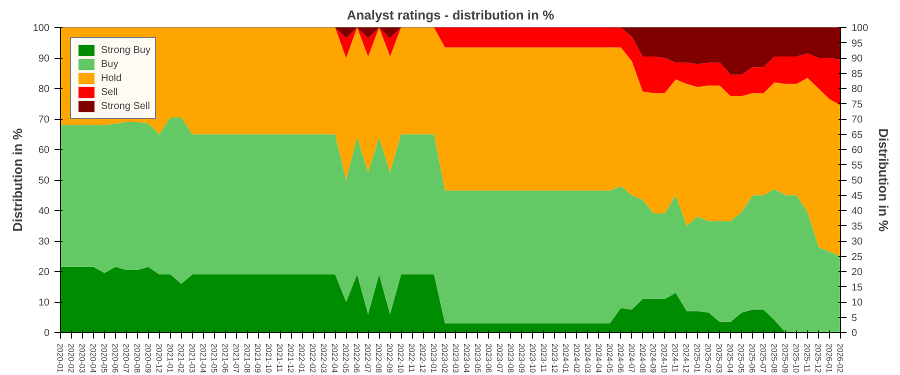 The height and width of the screenshot is (375, 900). Describe the element at coordinates (44, 59) in the screenshot. I see `y-tick-label: 90` at that location.